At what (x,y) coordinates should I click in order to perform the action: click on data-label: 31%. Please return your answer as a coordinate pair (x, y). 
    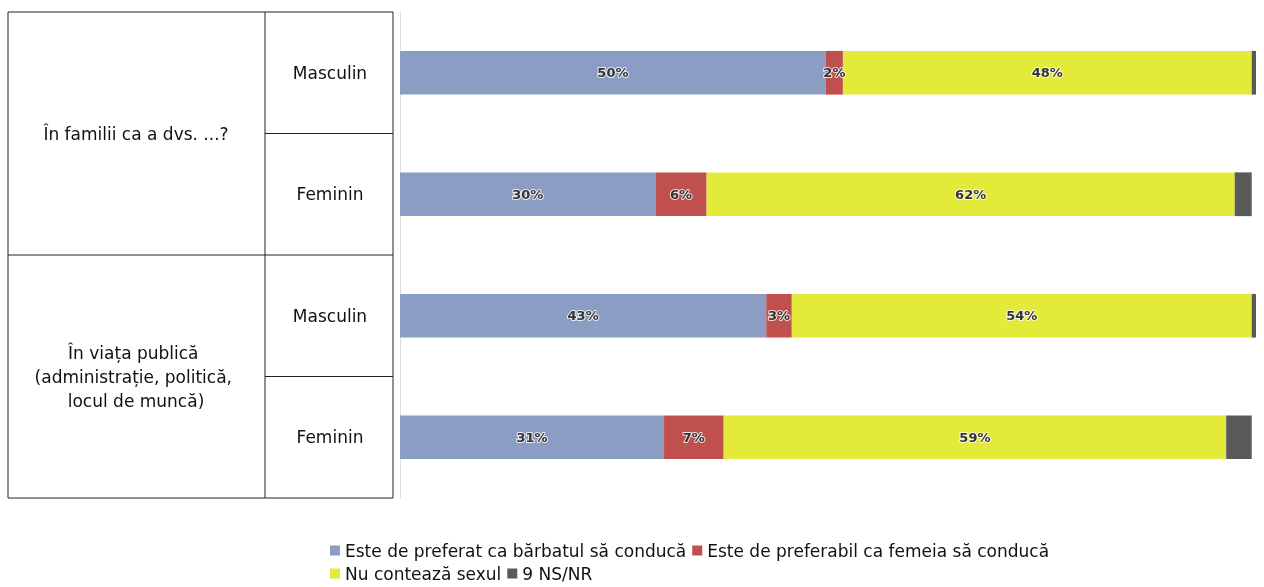
    Looking at the image, I should click on (532, 437).